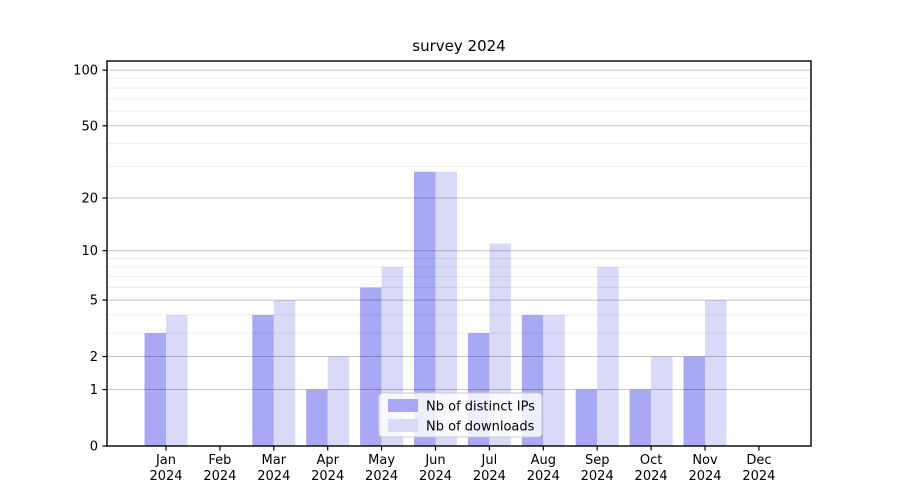 The image size is (900, 500). I want to click on bar-downloads-jun, so click(446, 308).